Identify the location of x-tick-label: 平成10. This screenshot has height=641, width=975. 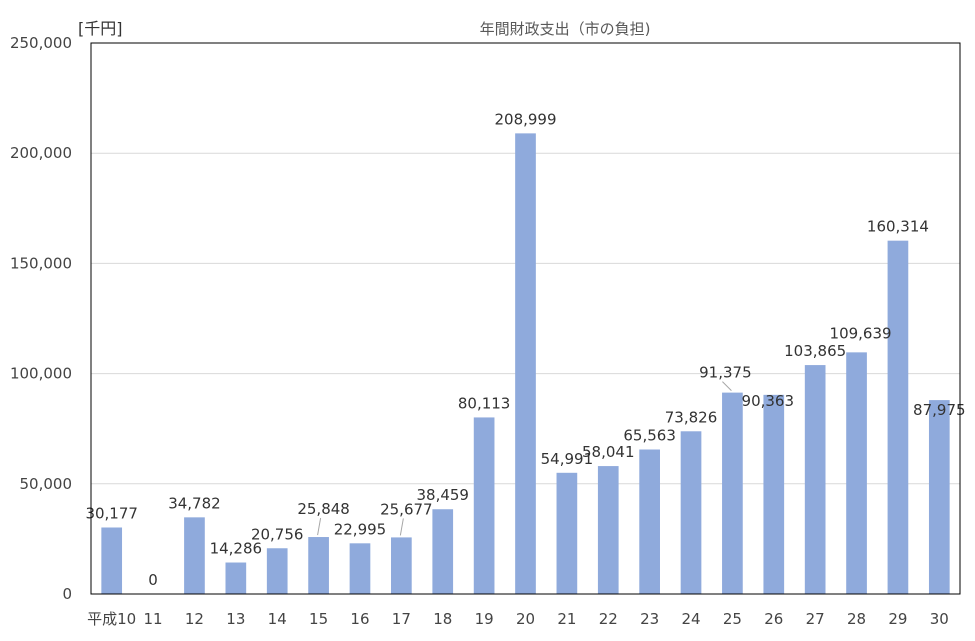
(111, 619).